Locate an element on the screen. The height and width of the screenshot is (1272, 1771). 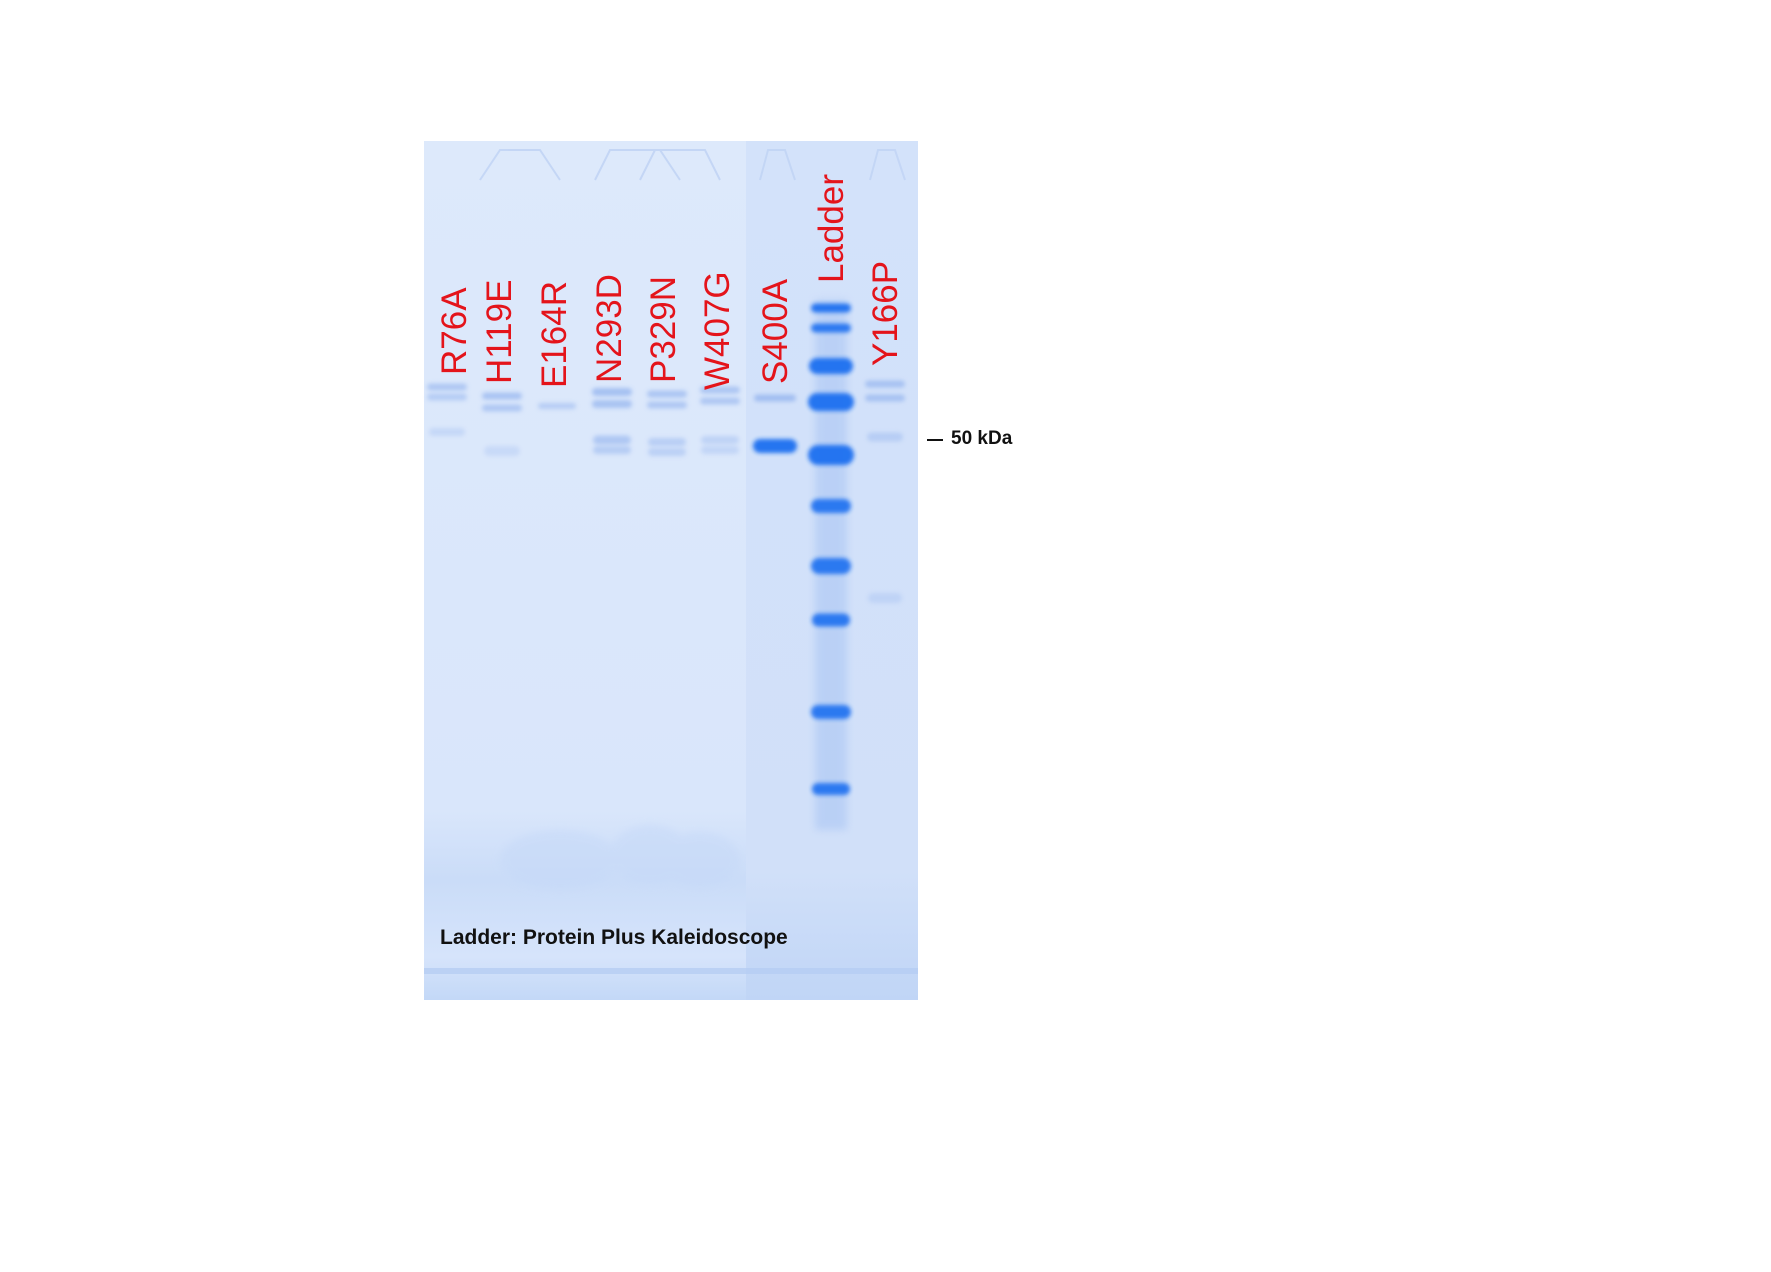
wells is located at coordinates (692, 165).